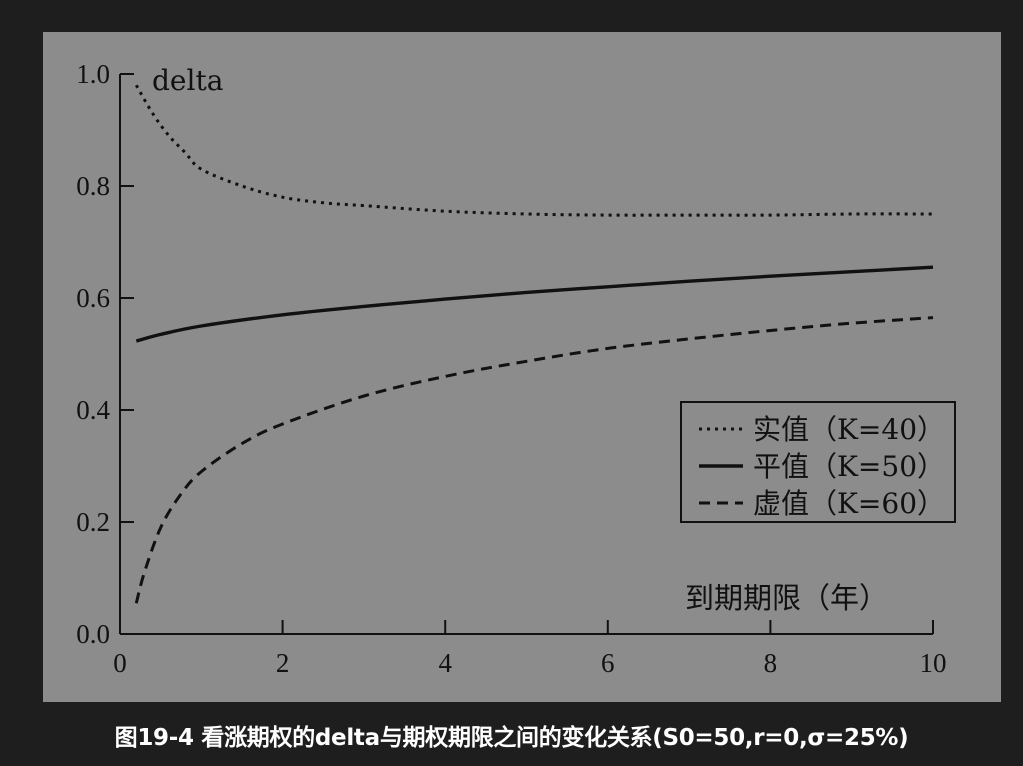 Image resolution: width=1023 pixels, height=766 pixels. What do you see at coordinates (187, 80) in the screenshot?
I see `y-axis-label: delta` at bounding box center [187, 80].